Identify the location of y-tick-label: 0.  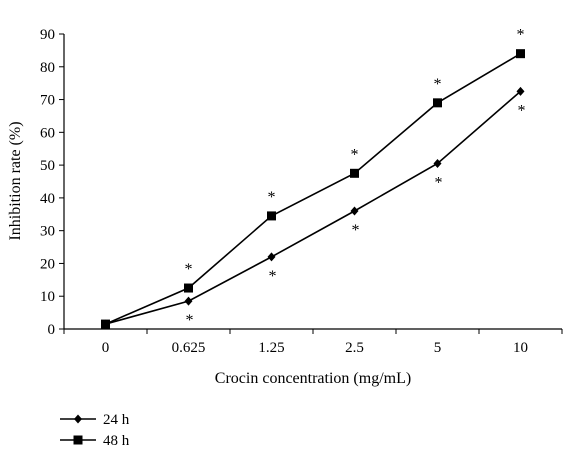
(52, 330).